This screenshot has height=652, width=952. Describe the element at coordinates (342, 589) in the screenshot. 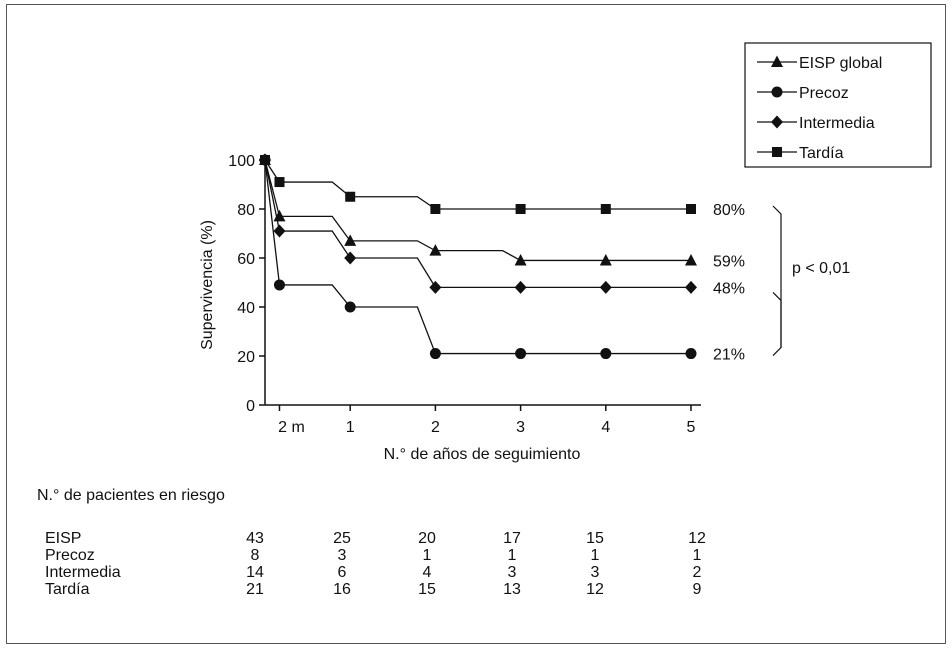

I see `risk-cell: 16` at that location.